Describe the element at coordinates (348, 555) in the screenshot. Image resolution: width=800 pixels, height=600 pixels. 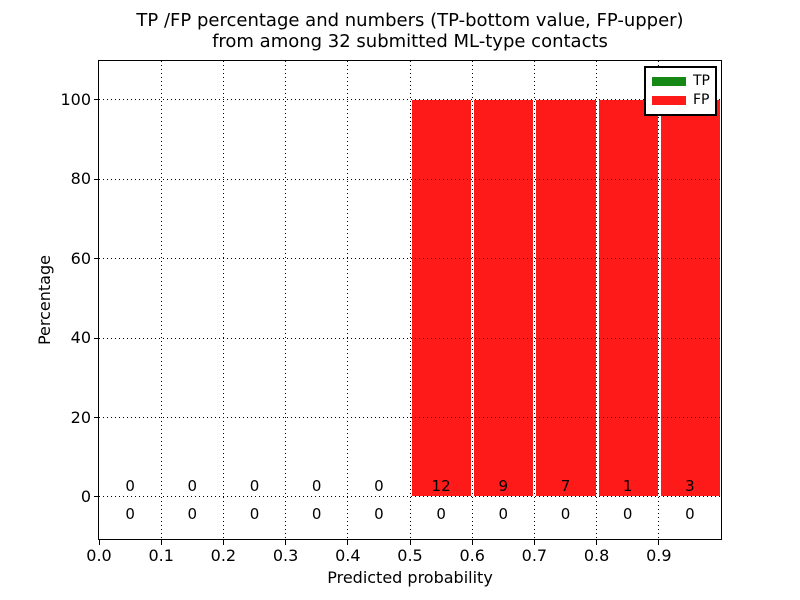
I see `x-tick-label: 0.4` at that location.